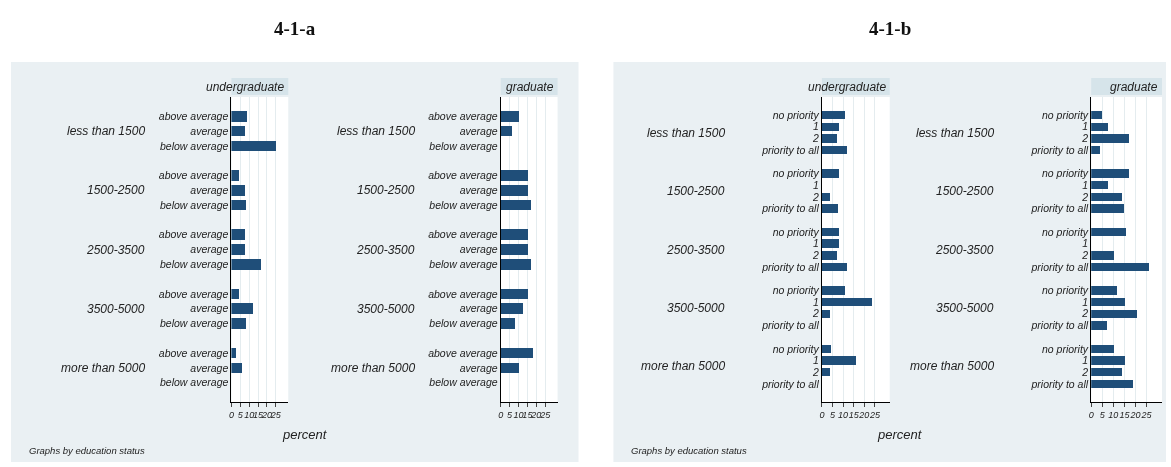 Image resolution: width=1171 pixels, height=467 pixels. Describe the element at coordinates (864, 414) in the screenshot. I see `x-tick-label: 20` at that location.